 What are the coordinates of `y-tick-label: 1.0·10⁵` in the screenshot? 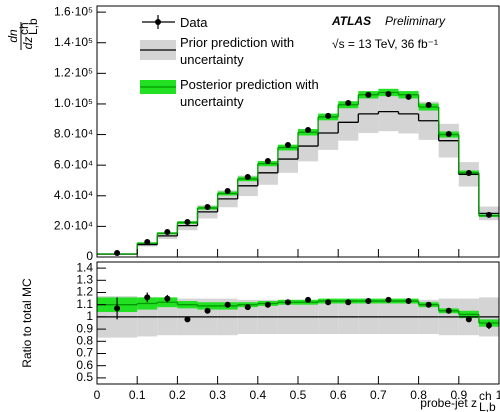 It's located at (73, 103).